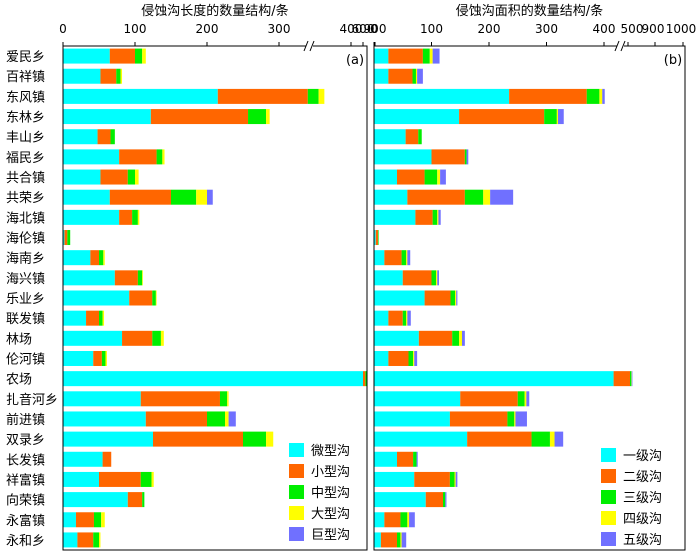 This screenshot has height=552, width=700. Describe the element at coordinates (363, 29) in the screenshot. I see `tick-label: 600` at that location.